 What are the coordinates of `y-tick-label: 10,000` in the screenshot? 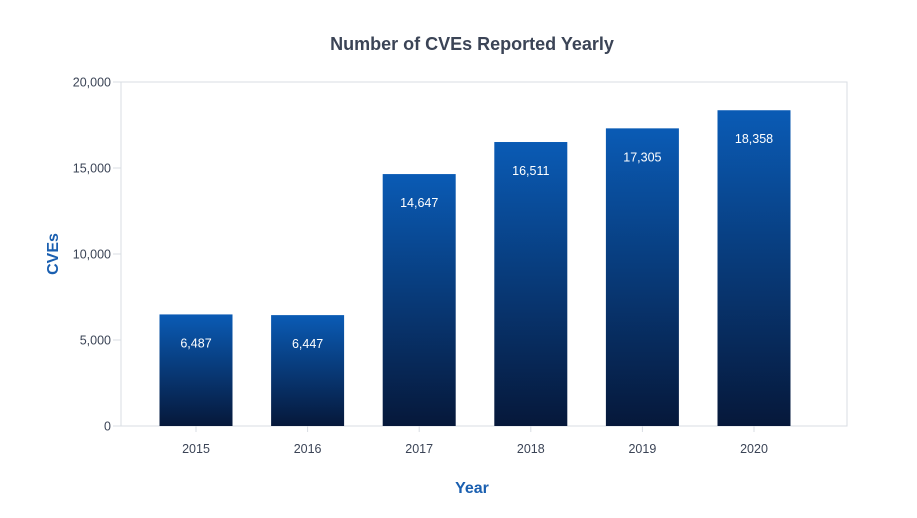 It's located at (92, 255).